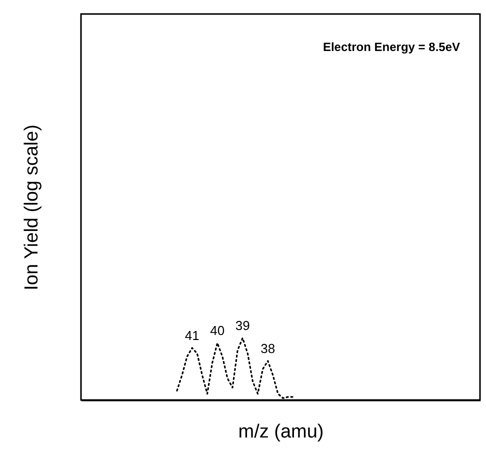 This screenshot has height=460, width=486. Describe the element at coordinates (217, 330) in the screenshot. I see `annotation: 40` at that location.